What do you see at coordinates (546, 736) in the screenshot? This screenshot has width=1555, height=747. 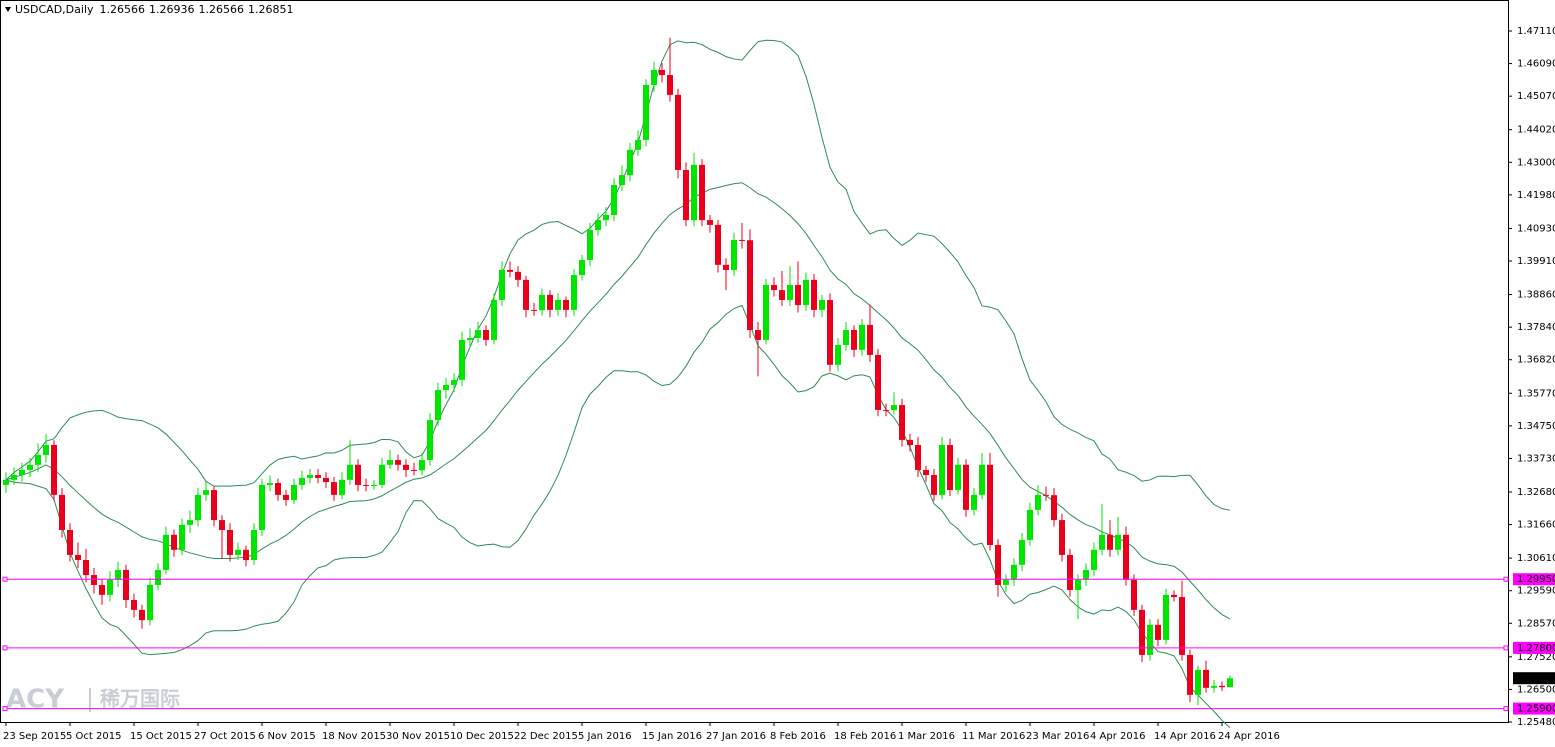 I see `x-tick-label: 22 Dec 2015` at bounding box center [546, 736].